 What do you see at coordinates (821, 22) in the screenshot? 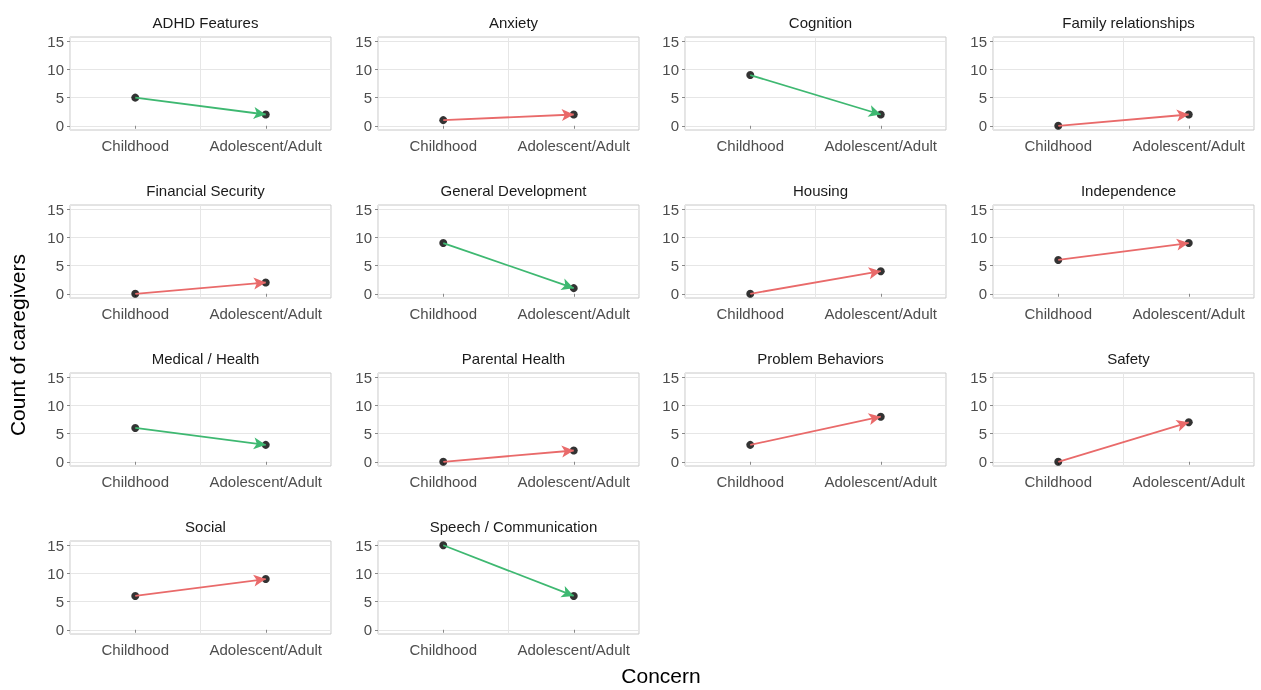
I see `chart-title: Cognition` at bounding box center [821, 22].